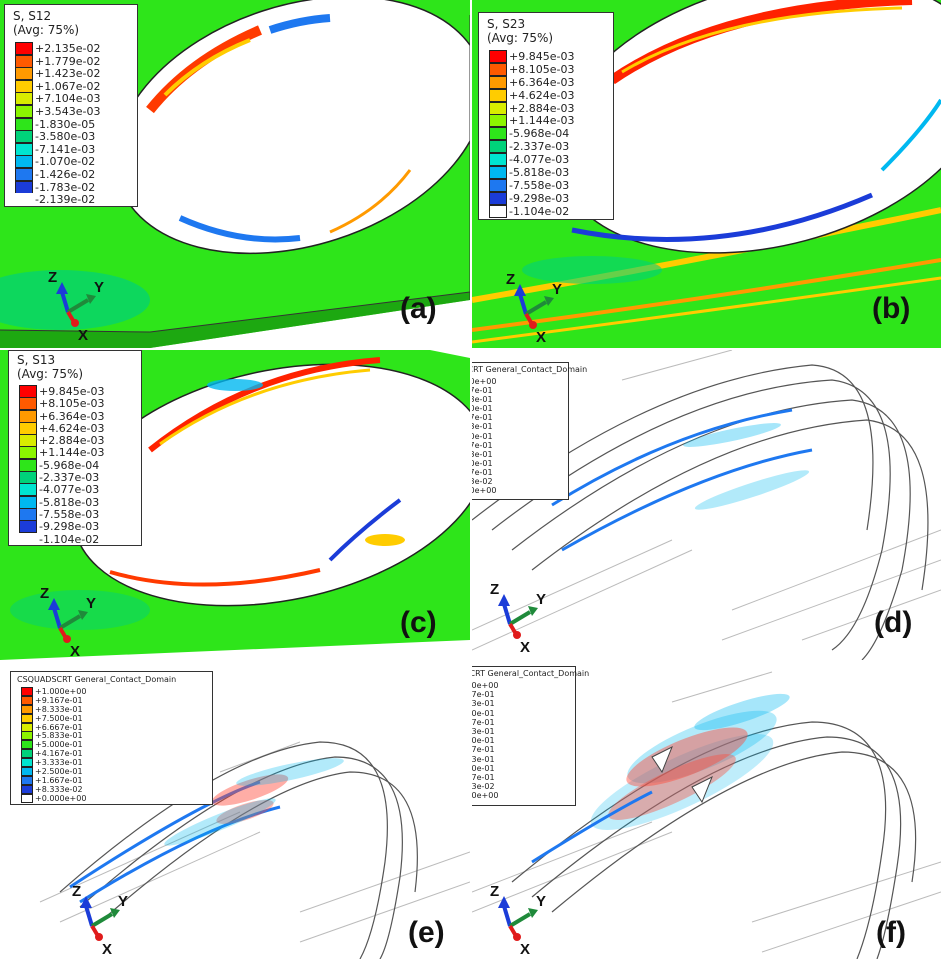 Image resolution: width=941 pixels, height=959 pixels. Describe the element at coordinates (506, 24) in the screenshot. I see `legend-b-title-1: S, S23` at that location.